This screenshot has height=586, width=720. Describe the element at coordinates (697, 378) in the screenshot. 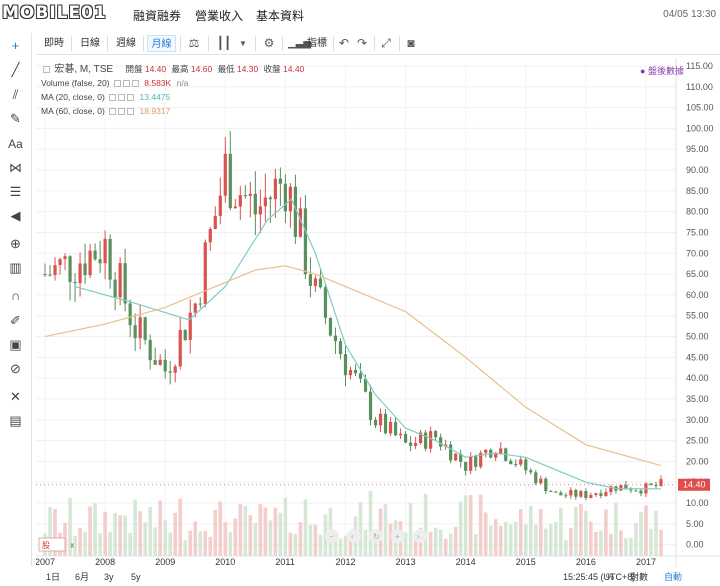

I see `y-tick-label: 40.00` at that location.